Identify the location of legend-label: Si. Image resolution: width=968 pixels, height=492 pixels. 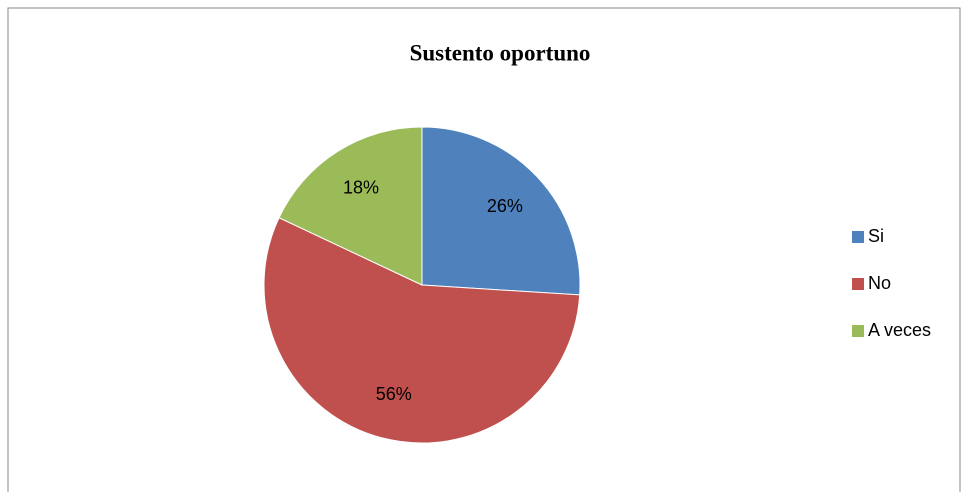
(876, 236).